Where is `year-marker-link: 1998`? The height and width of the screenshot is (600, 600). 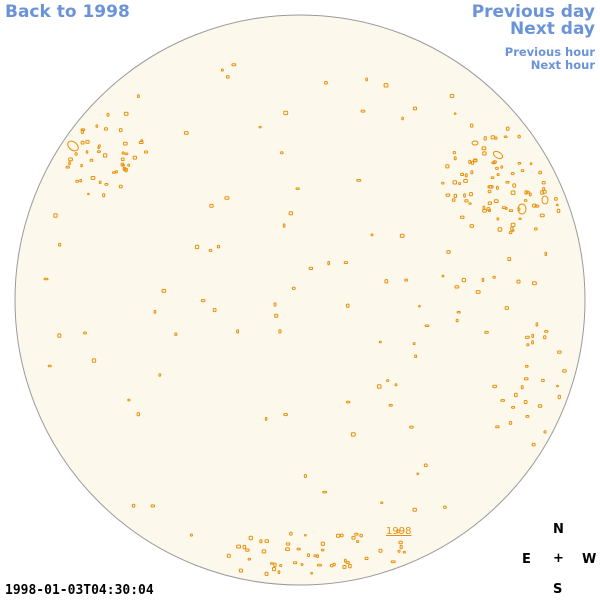
year-marker-link: 1998 is located at coordinates (398, 531).